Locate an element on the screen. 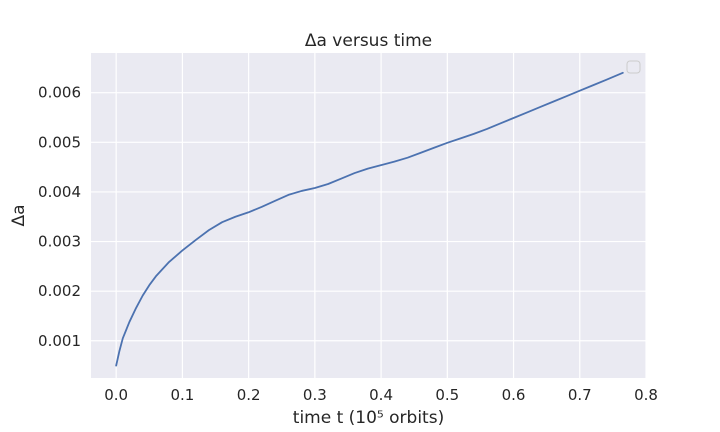 The height and width of the screenshot is (432, 720). y-tick-label: 0.006 is located at coordinates (59, 93).